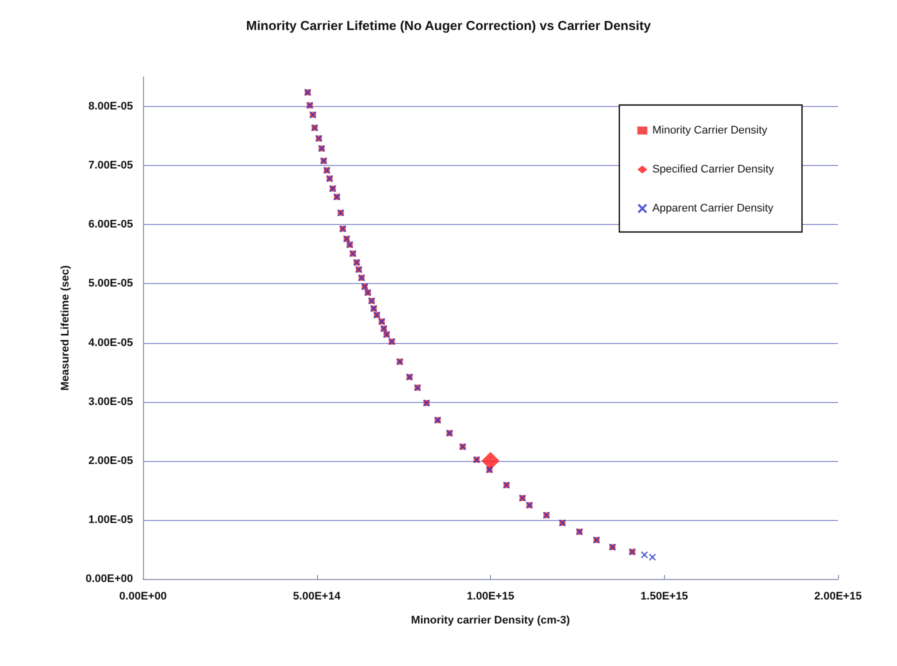 Image resolution: width=897 pixels, height=666 pixels. Describe the element at coordinates (710, 130) in the screenshot. I see `legend-label: Minority Carrier Density` at that location.